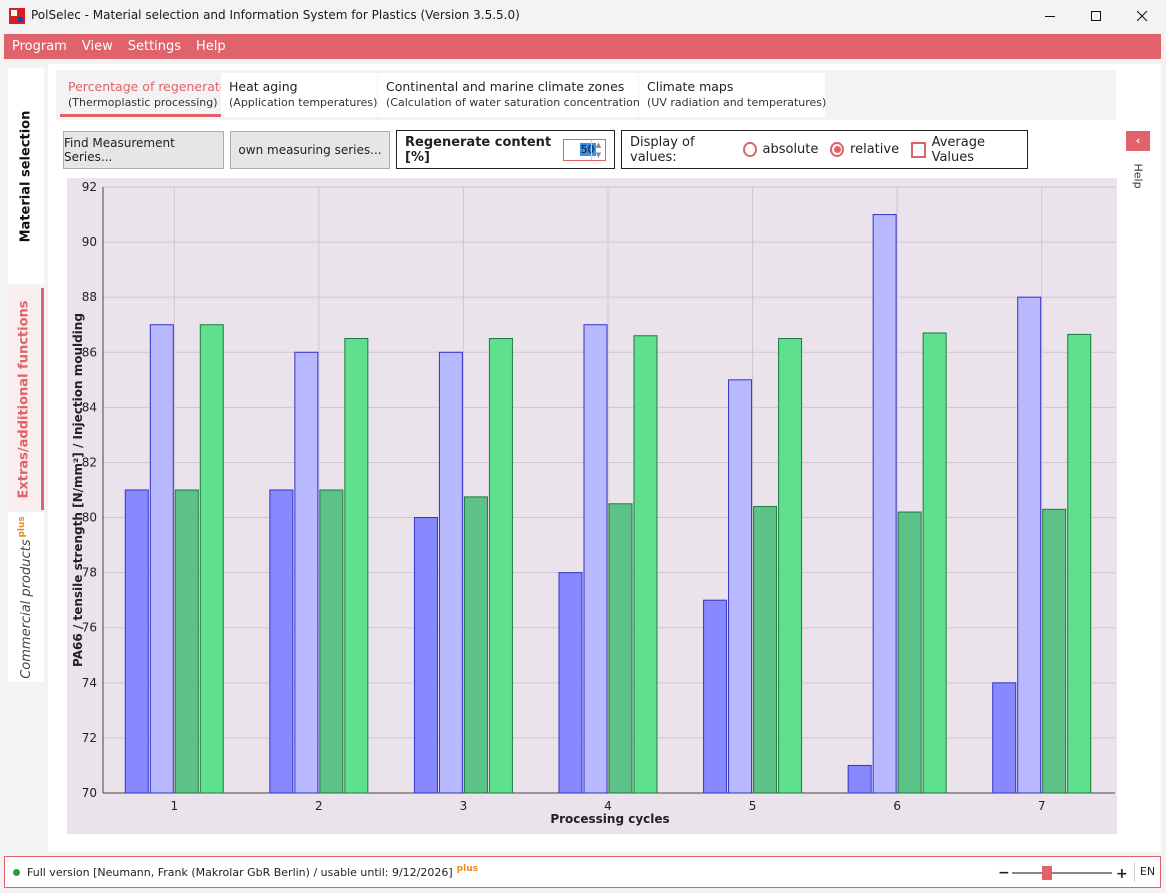  What do you see at coordinates (505, 86) in the screenshot?
I see `tab-title: Continental and marine climate zones` at bounding box center [505, 86].